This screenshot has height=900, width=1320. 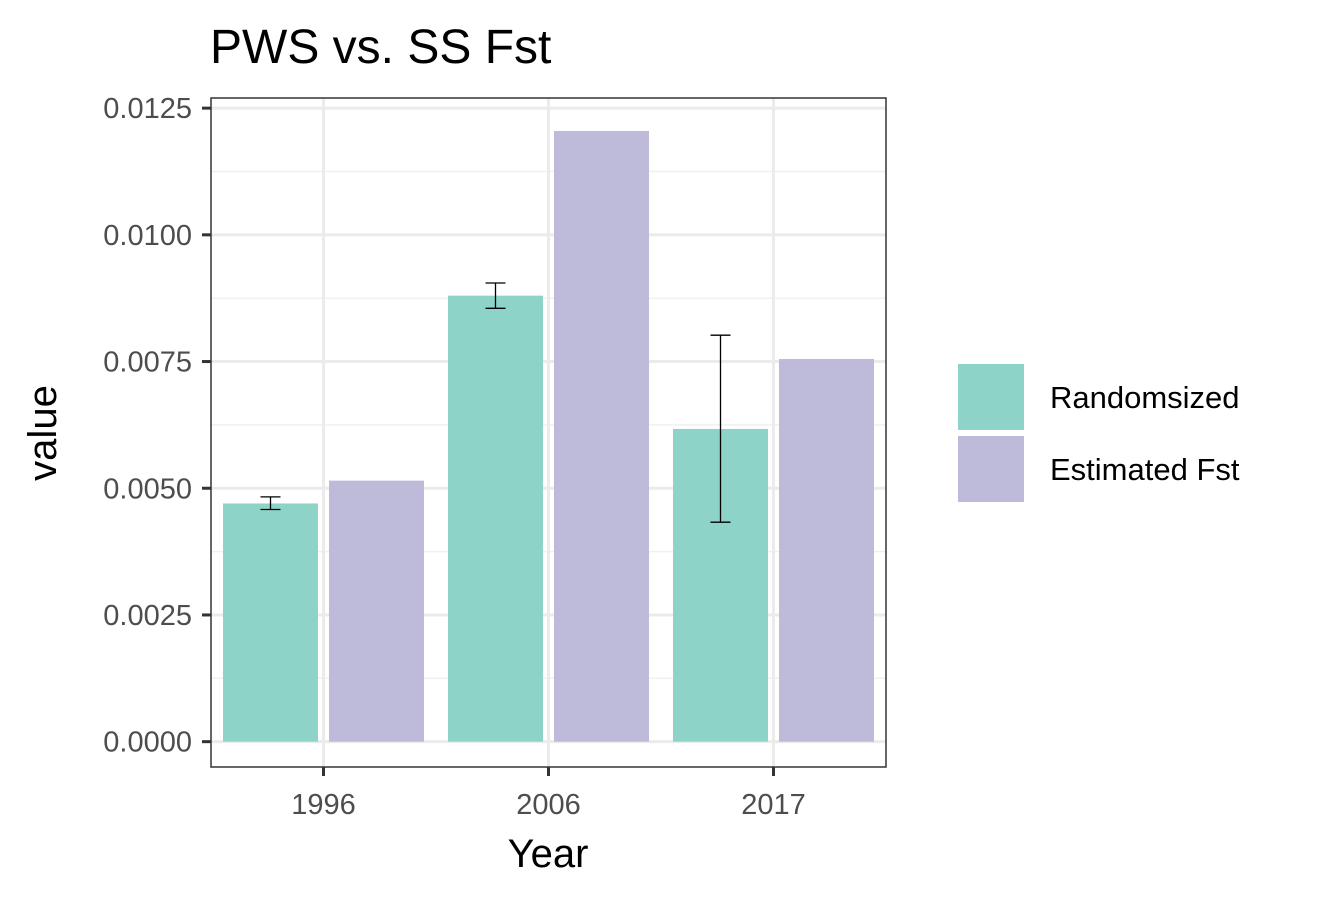 I want to click on x-tick-label: 2017, so click(x=773, y=805).